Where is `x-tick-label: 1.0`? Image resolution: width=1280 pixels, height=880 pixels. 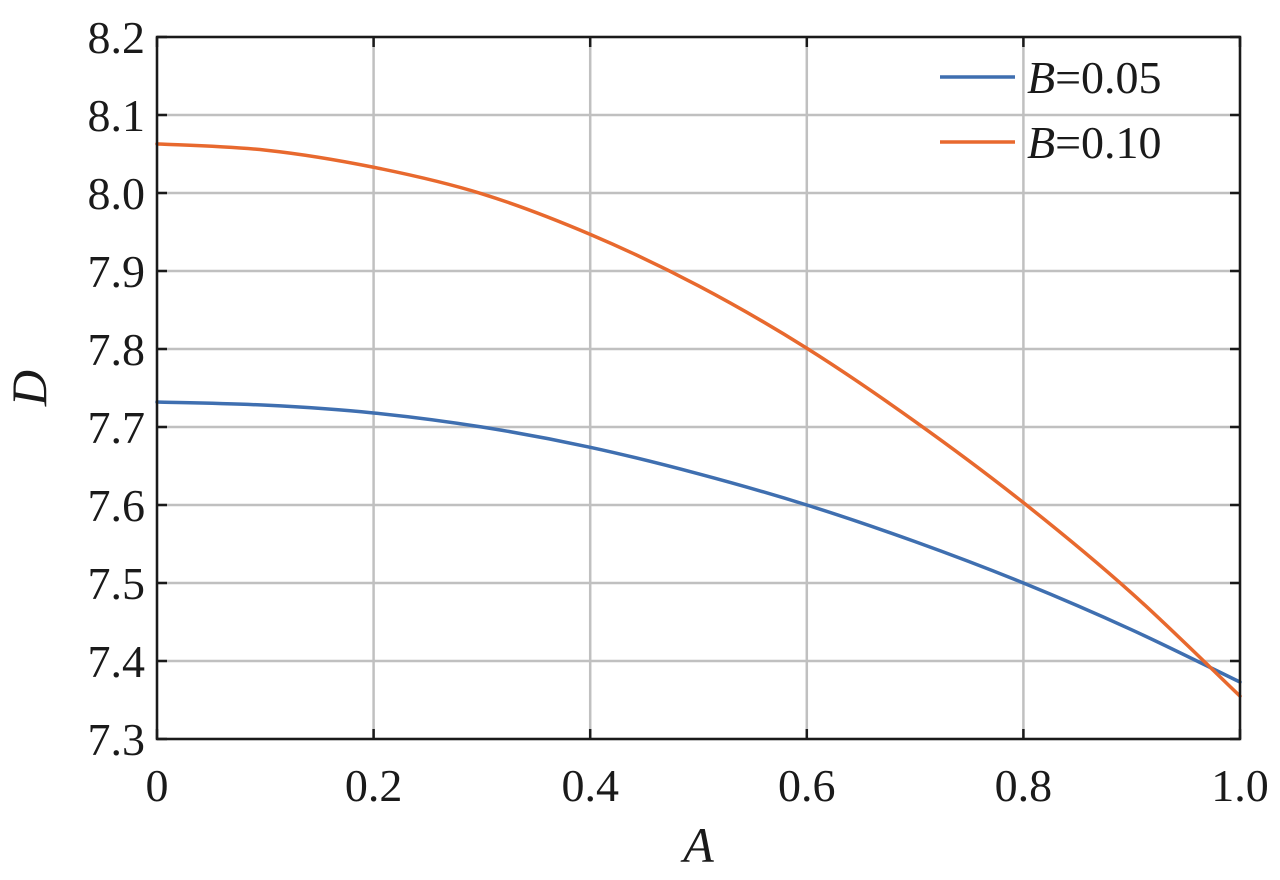
x-tick-label: 1.0 is located at coordinates (1240, 785).